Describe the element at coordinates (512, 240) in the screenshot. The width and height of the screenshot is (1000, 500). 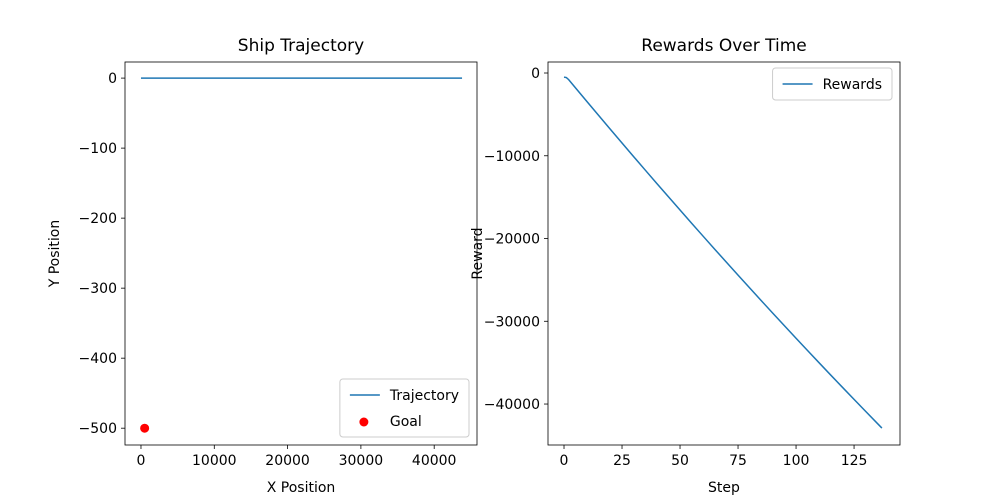
I see `y-tick-label: −20000` at that location.